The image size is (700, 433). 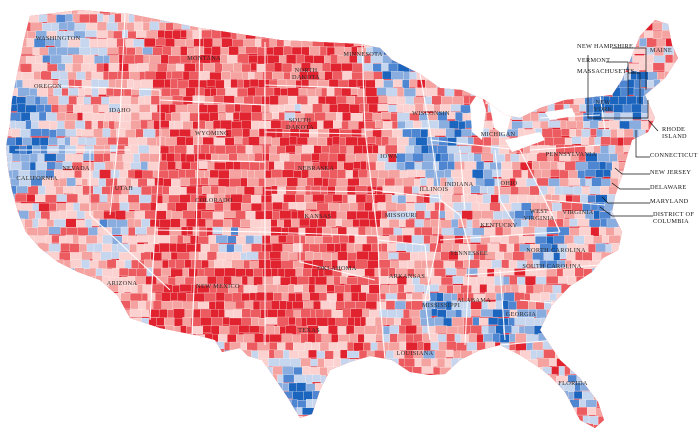 What do you see at coordinates (653, 125) in the screenshot?
I see `leader-line-ri` at bounding box center [653, 125].